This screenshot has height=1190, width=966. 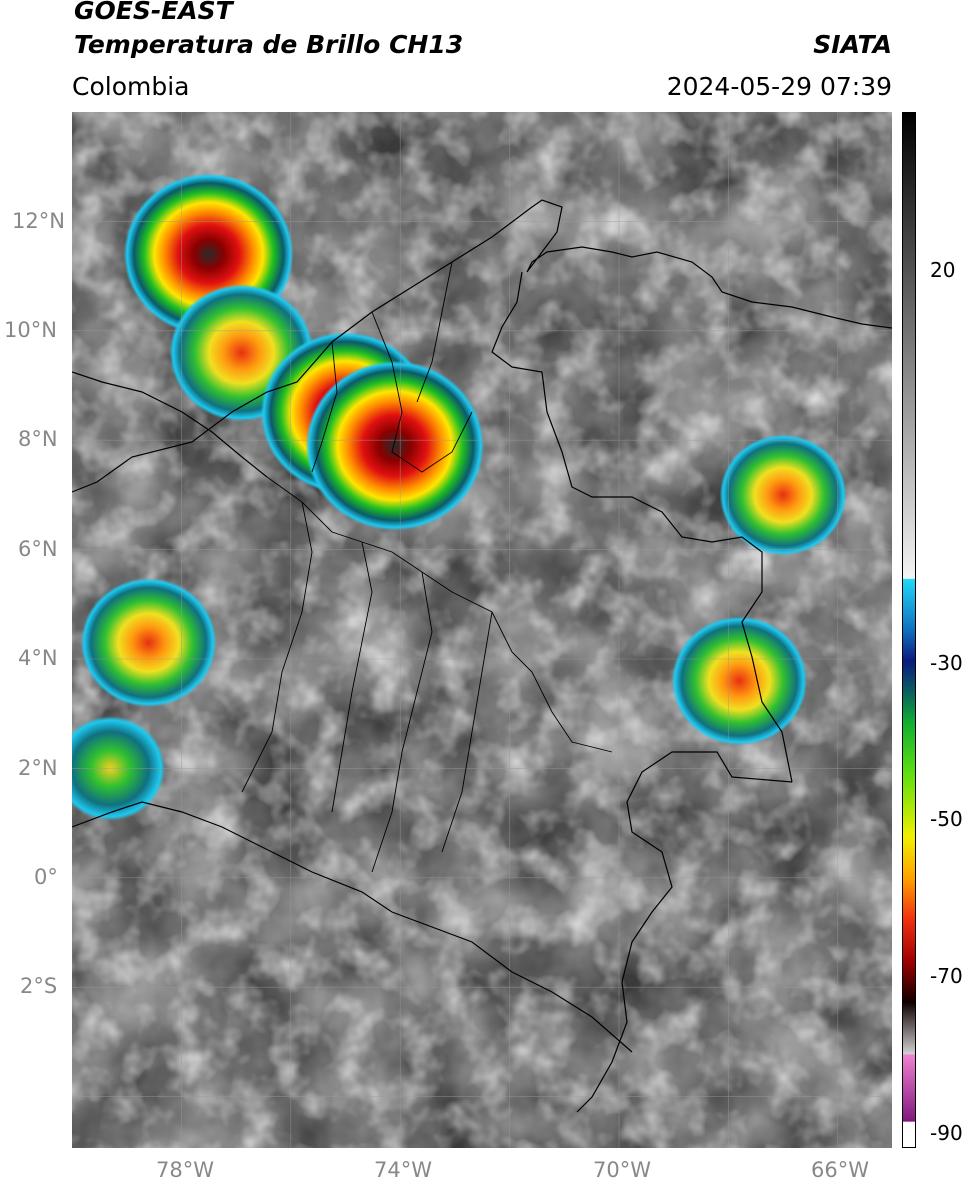 I want to click on lat-label: 0°, so click(x=46, y=877).